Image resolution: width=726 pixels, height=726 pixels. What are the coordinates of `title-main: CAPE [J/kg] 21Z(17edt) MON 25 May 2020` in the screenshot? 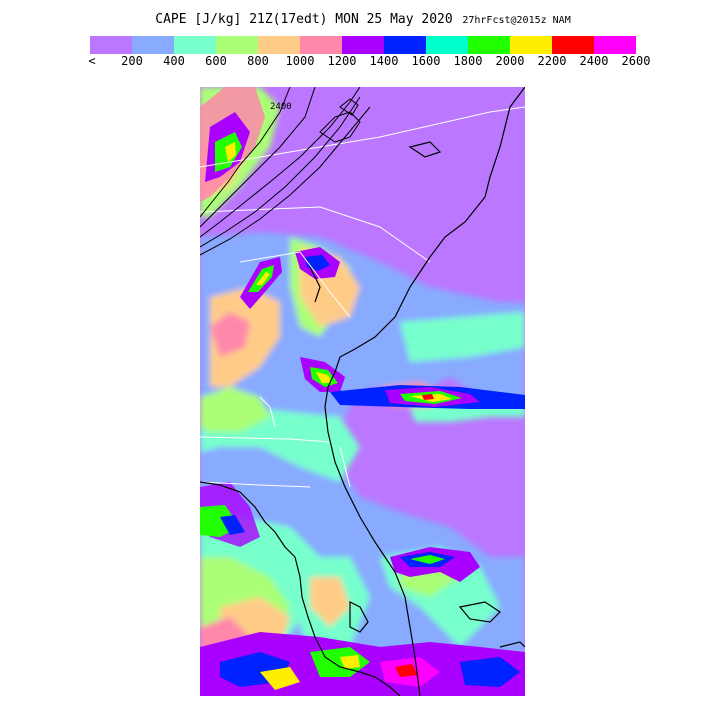 It's located at (304, 19).